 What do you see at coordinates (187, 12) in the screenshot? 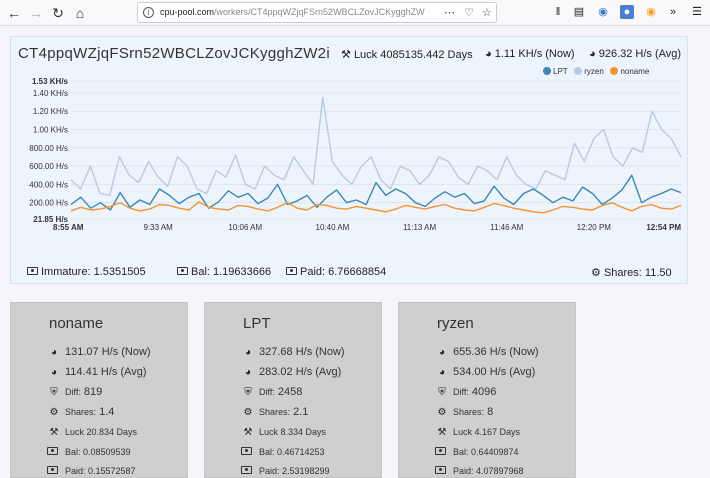
I see `url-domain: cpu-pool.com` at bounding box center [187, 12].